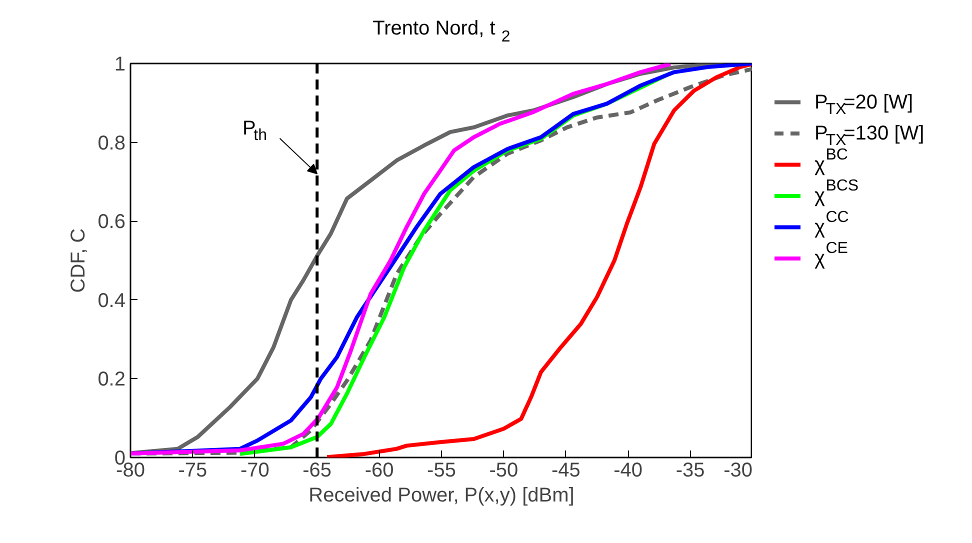 This screenshot has width=972, height=543. What do you see at coordinates (628, 471) in the screenshot?
I see `x-tick-label: -40` at bounding box center [628, 471].